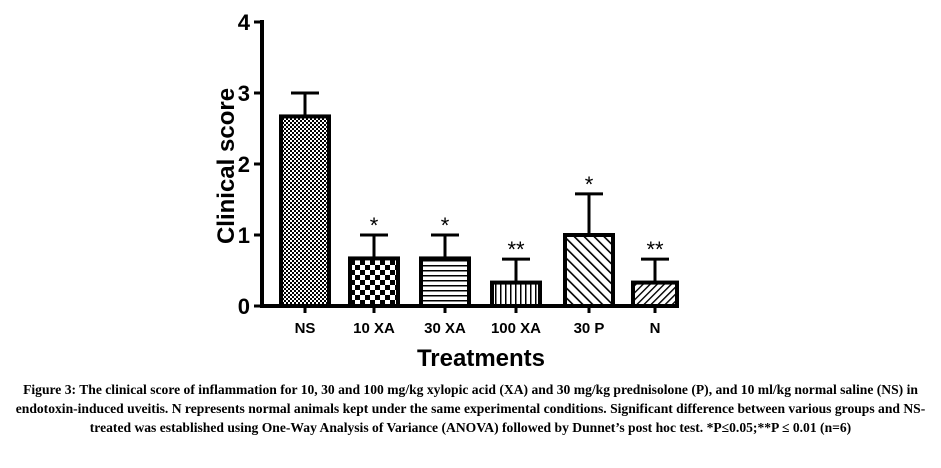 The height and width of the screenshot is (468, 941). Describe the element at coordinates (244, 93) in the screenshot. I see `y-tick-label: 3` at that location.